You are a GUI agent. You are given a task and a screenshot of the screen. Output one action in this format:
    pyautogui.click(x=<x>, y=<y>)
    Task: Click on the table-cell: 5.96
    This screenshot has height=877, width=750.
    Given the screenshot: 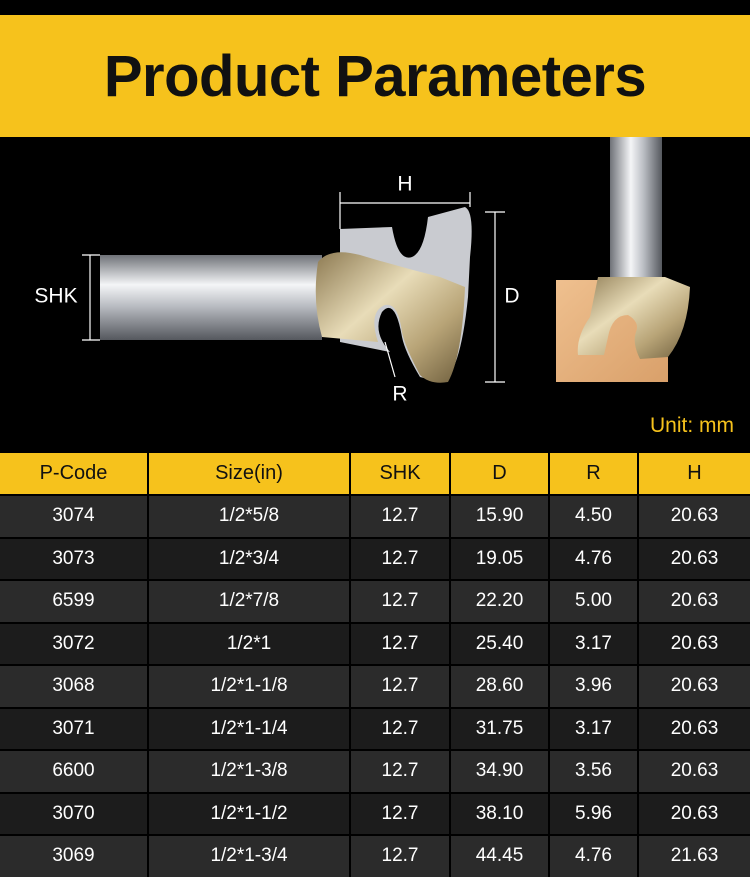 What is the action you would take?
    pyautogui.click(x=593, y=813)
    